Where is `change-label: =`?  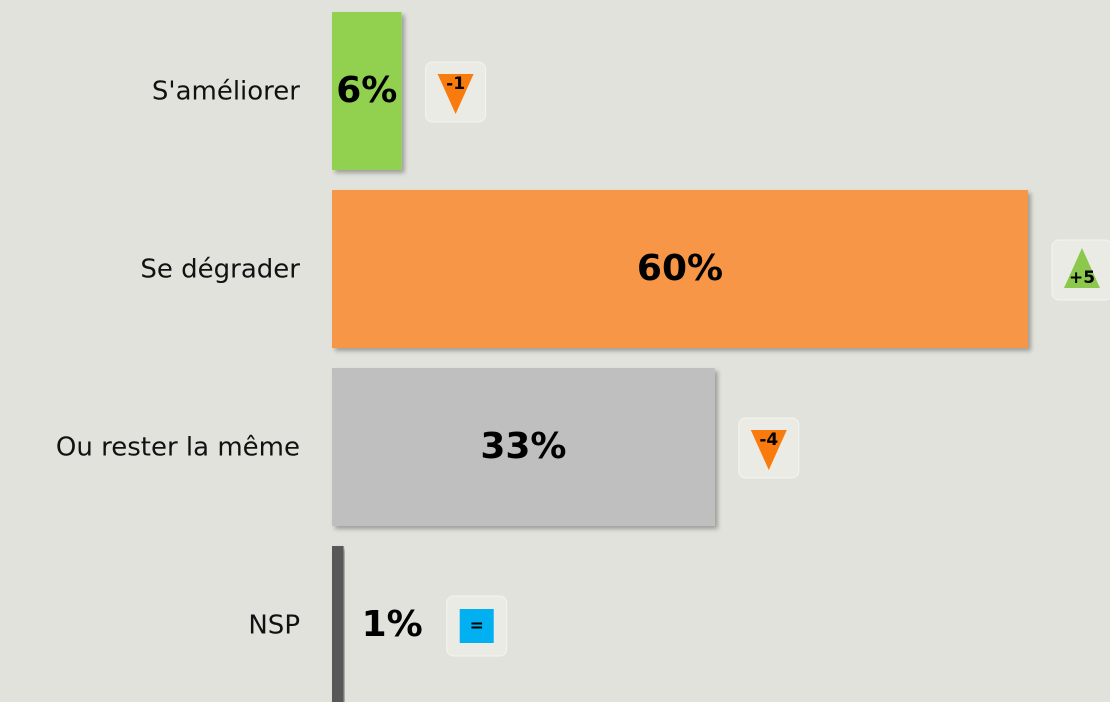 change-label: = is located at coordinates (477, 626).